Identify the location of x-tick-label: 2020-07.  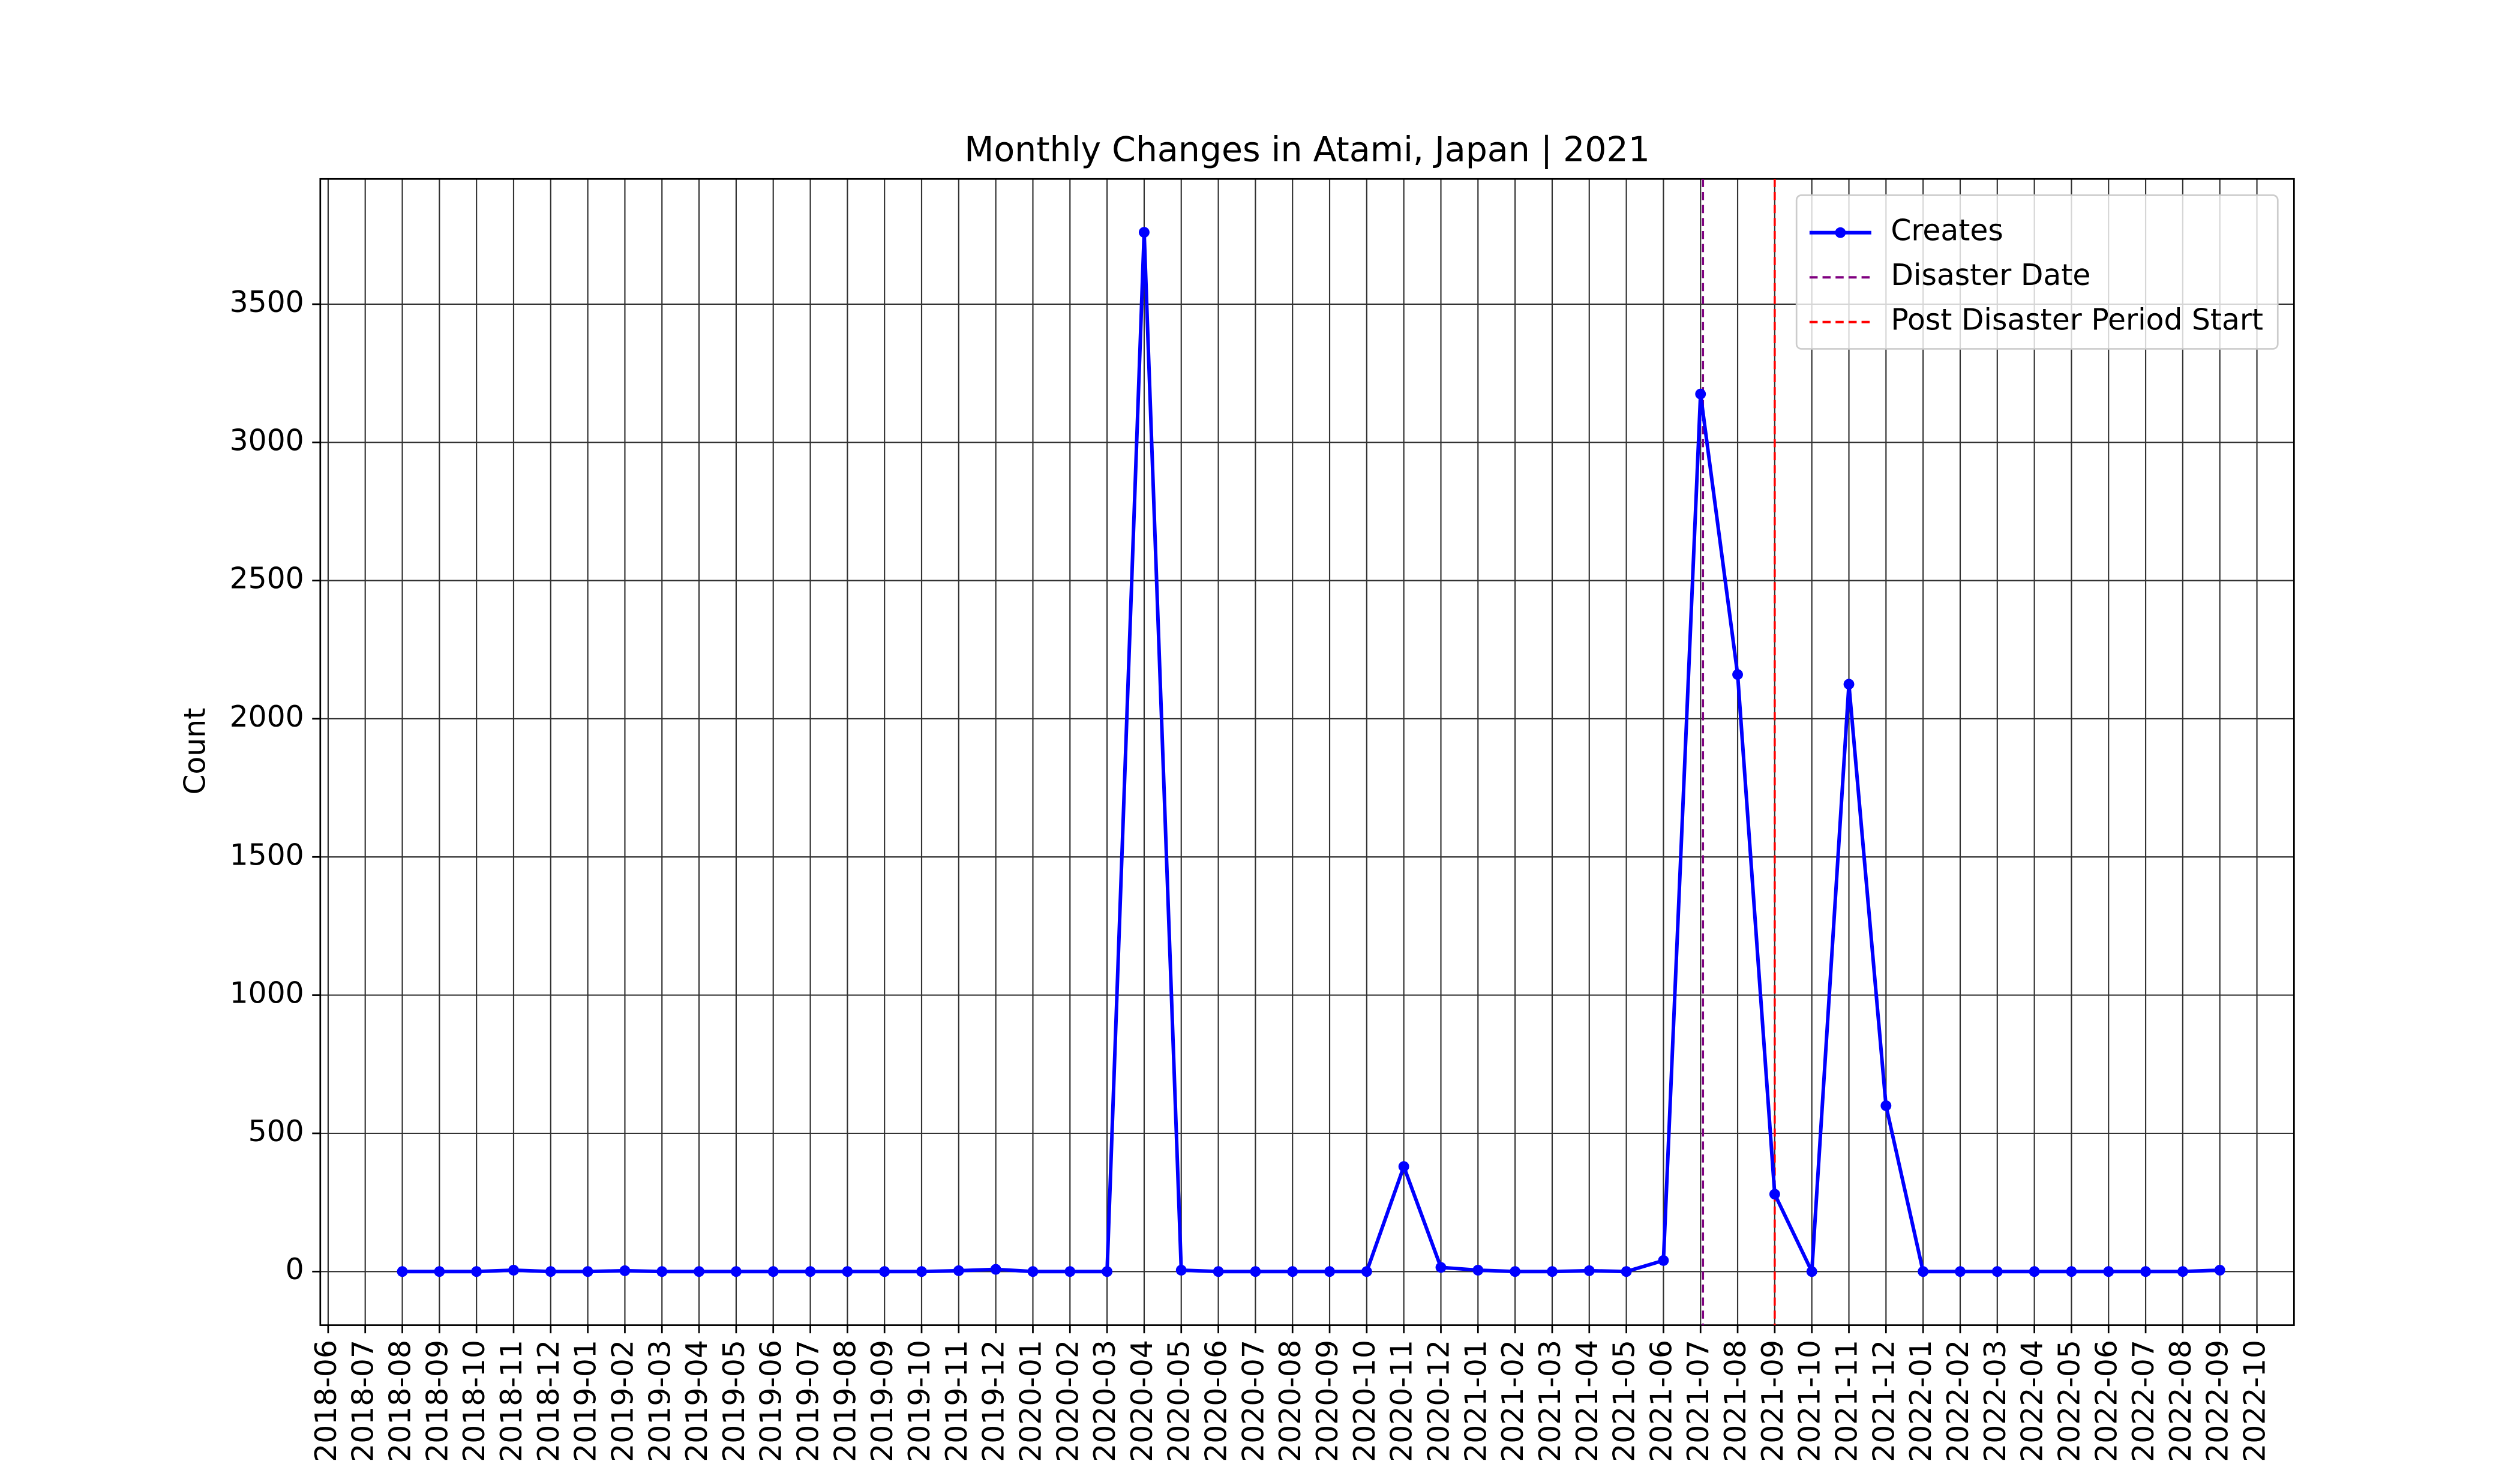
(1253, 1401).